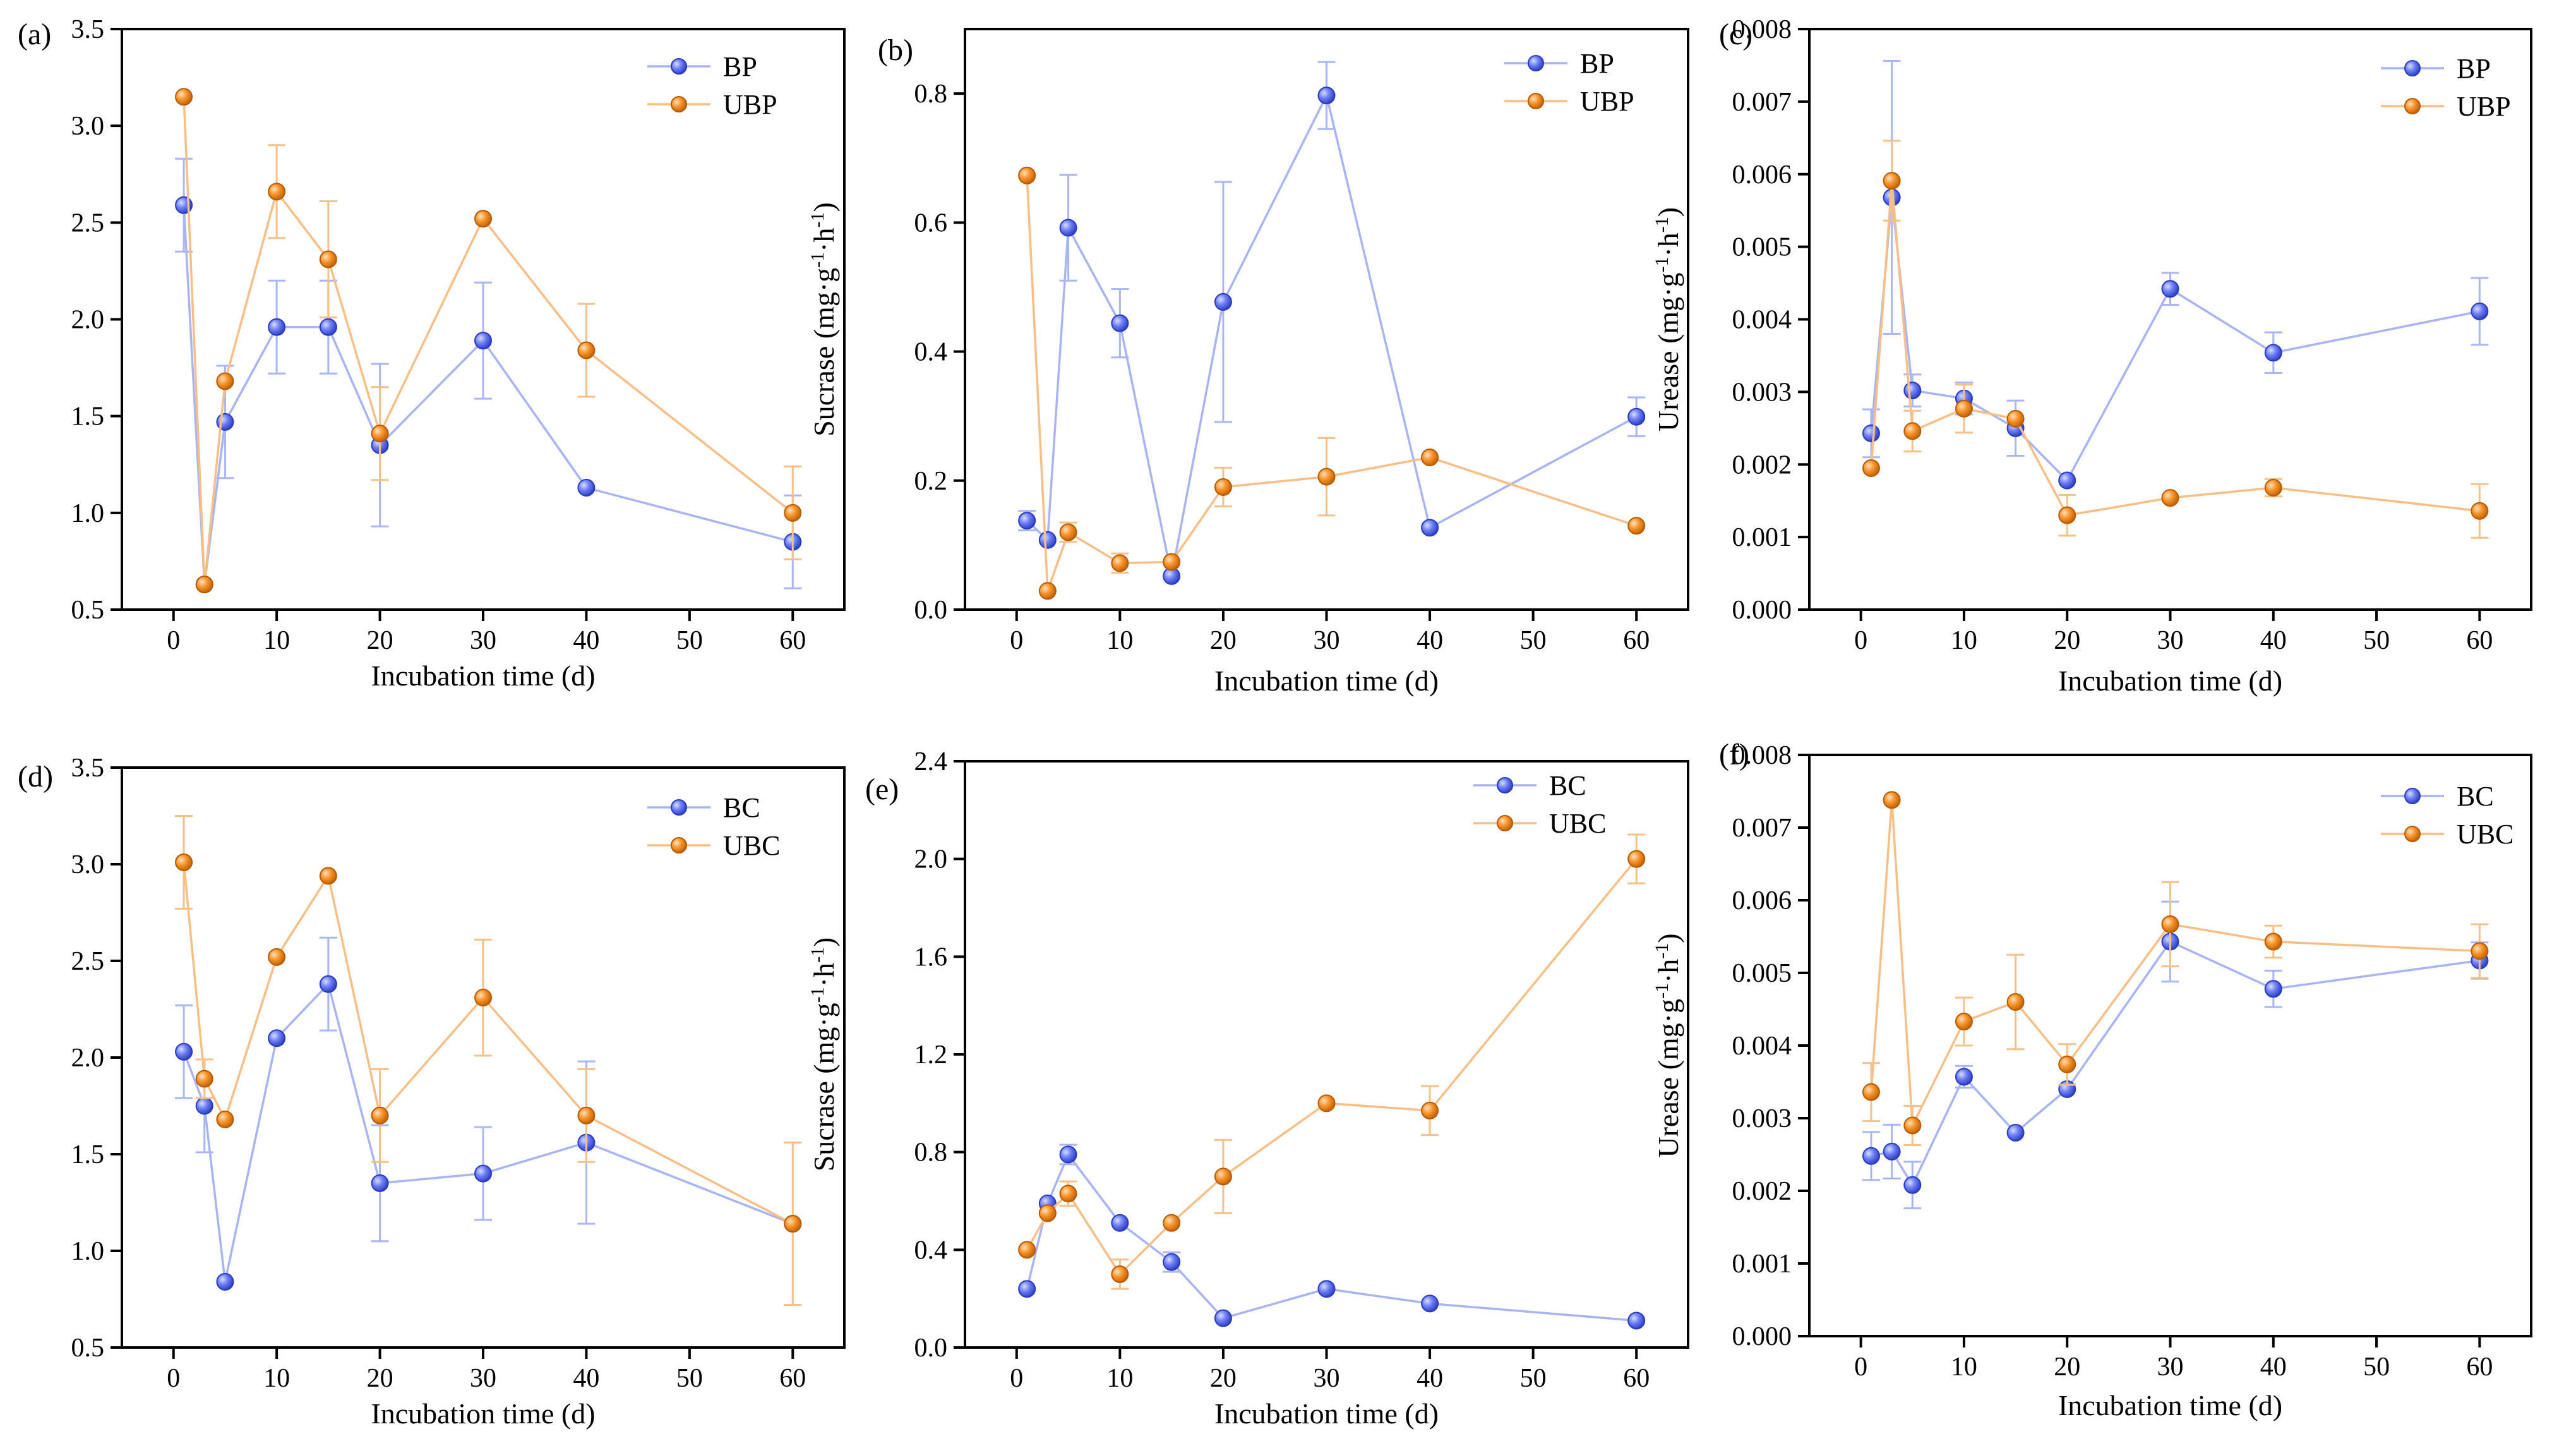 The image size is (2576, 1441). What do you see at coordinates (35, 776) in the screenshot?
I see `panel-label: (d)` at bounding box center [35, 776].